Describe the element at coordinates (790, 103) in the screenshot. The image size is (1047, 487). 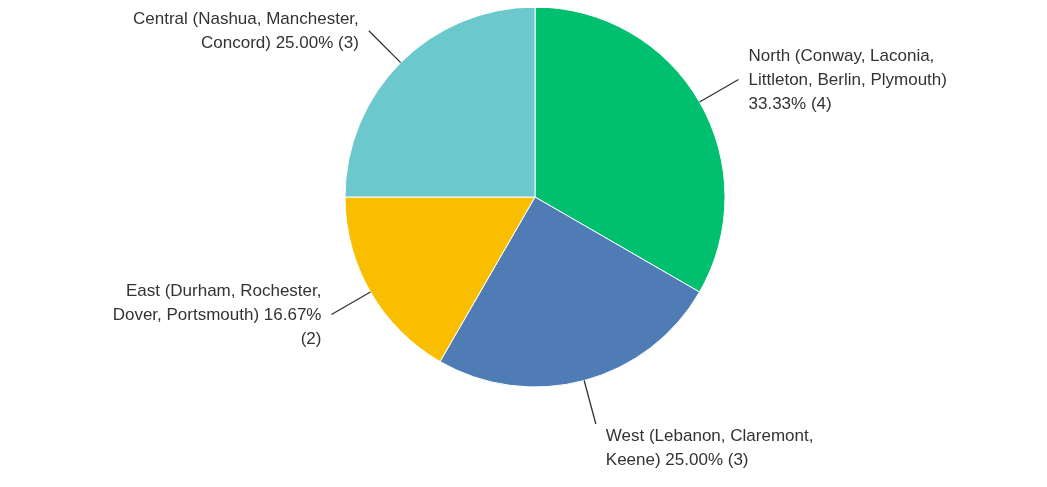
I see `data-label: 33.33% (4)` at that location.